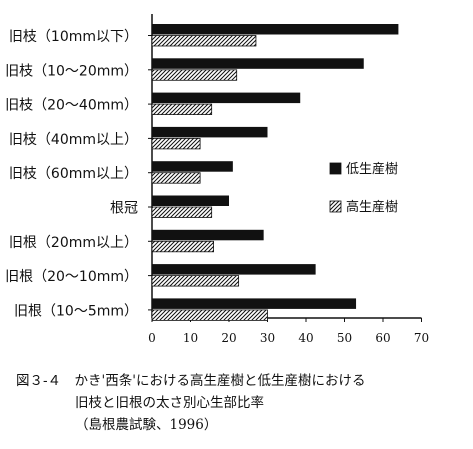 This screenshot has height=449, width=473. What do you see at coordinates (190, 338) in the screenshot?
I see `x-tick-label: 10` at bounding box center [190, 338].